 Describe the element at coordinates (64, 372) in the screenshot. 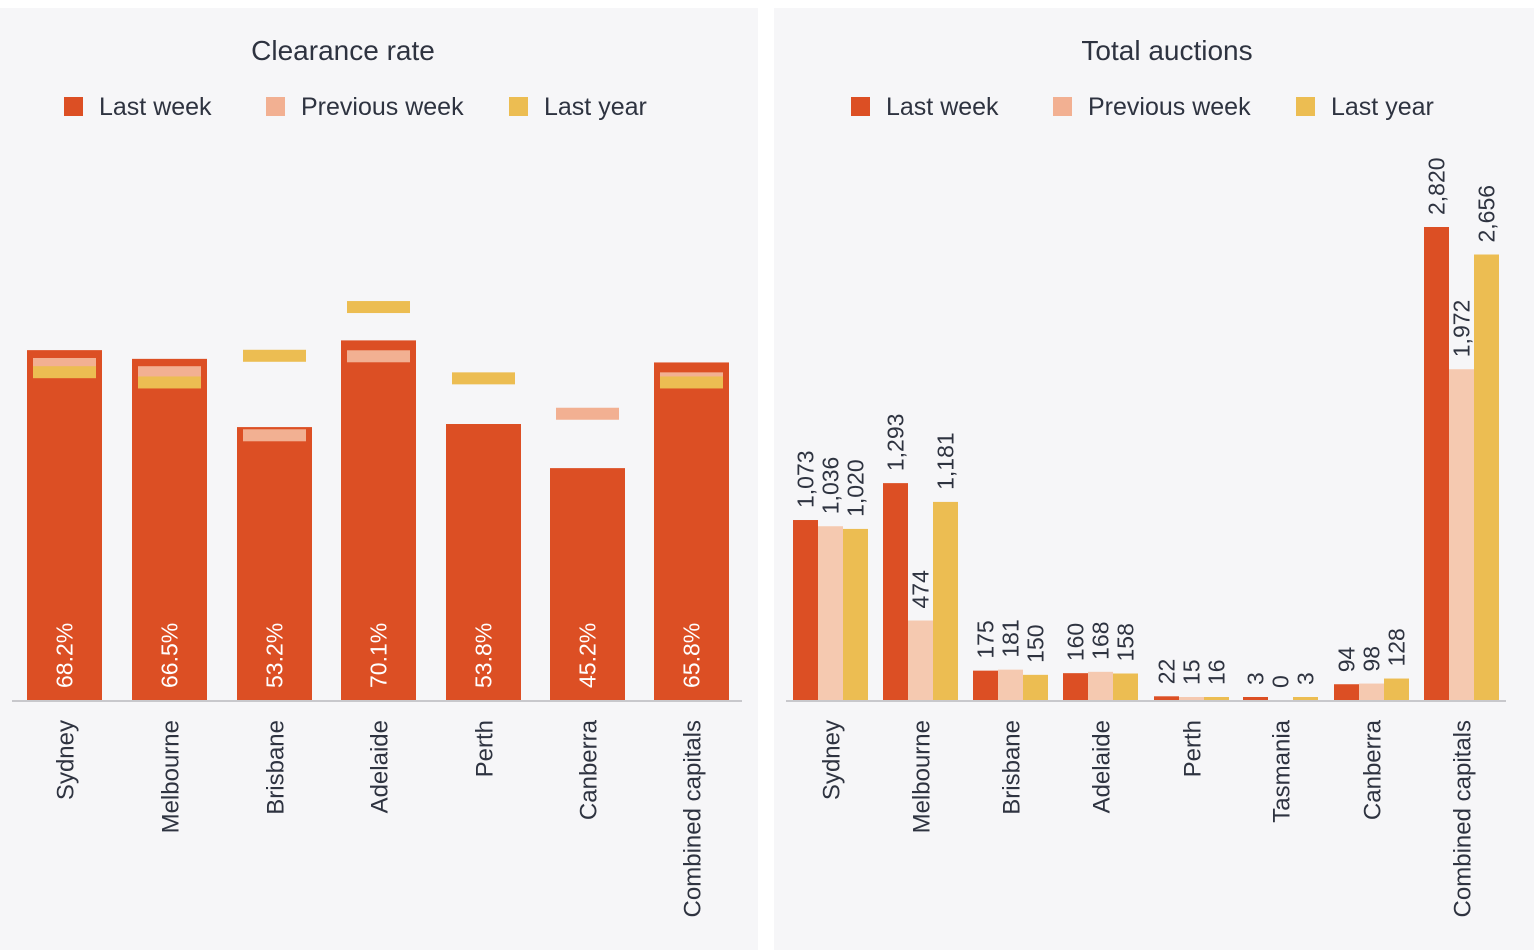

I see `marker-last-year-sydney` at that location.